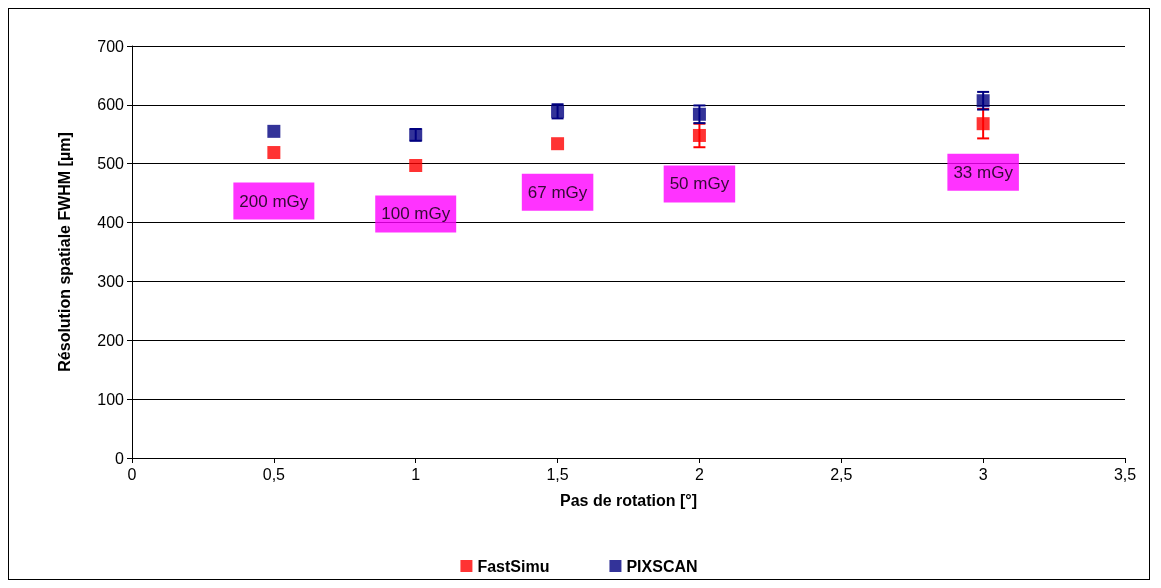 The width and height of the screenshot is (1161, 588). What do you see at coordinates (111, 340) in the screenshot?
I see `y-tick-label: 200` at bounding box center [111, 340].